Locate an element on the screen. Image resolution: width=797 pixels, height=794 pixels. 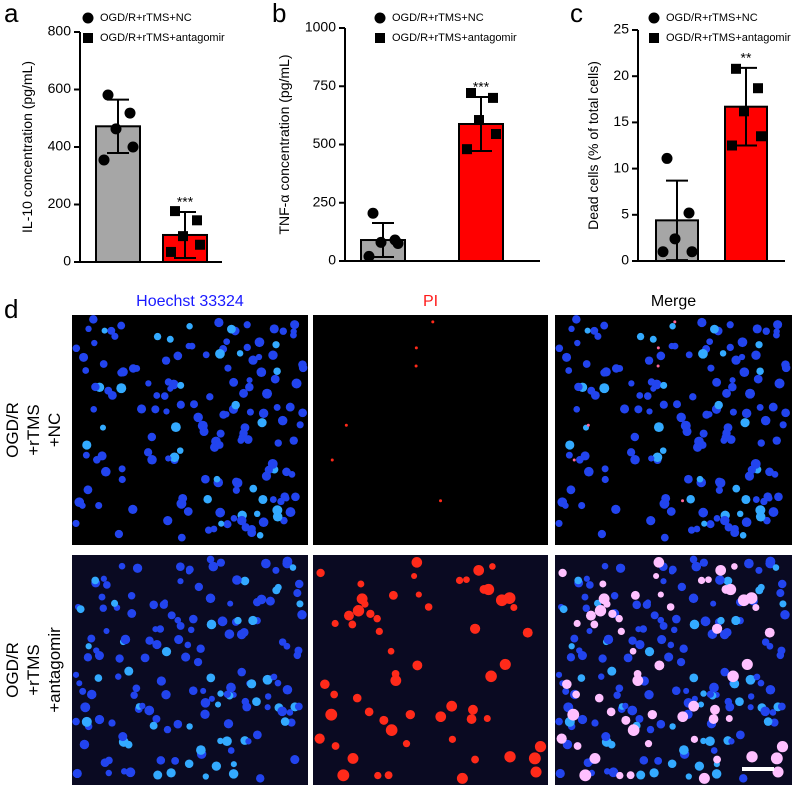
y-tick-label: 400 is located at coordinates (60, 146).